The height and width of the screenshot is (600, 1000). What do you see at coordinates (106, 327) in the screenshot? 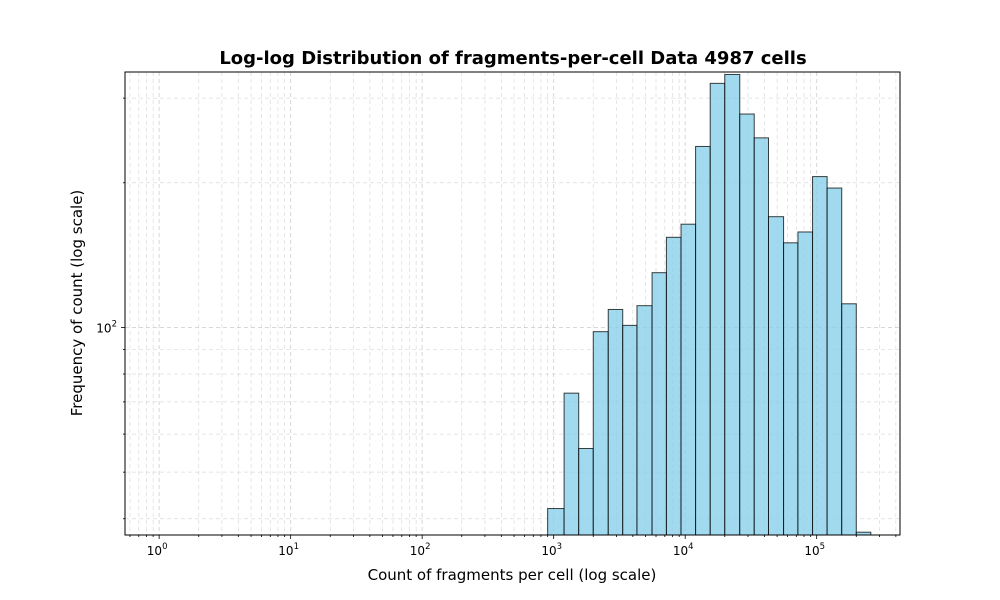
I see `y-tick-label: 102` at bounding box center [106, 327].